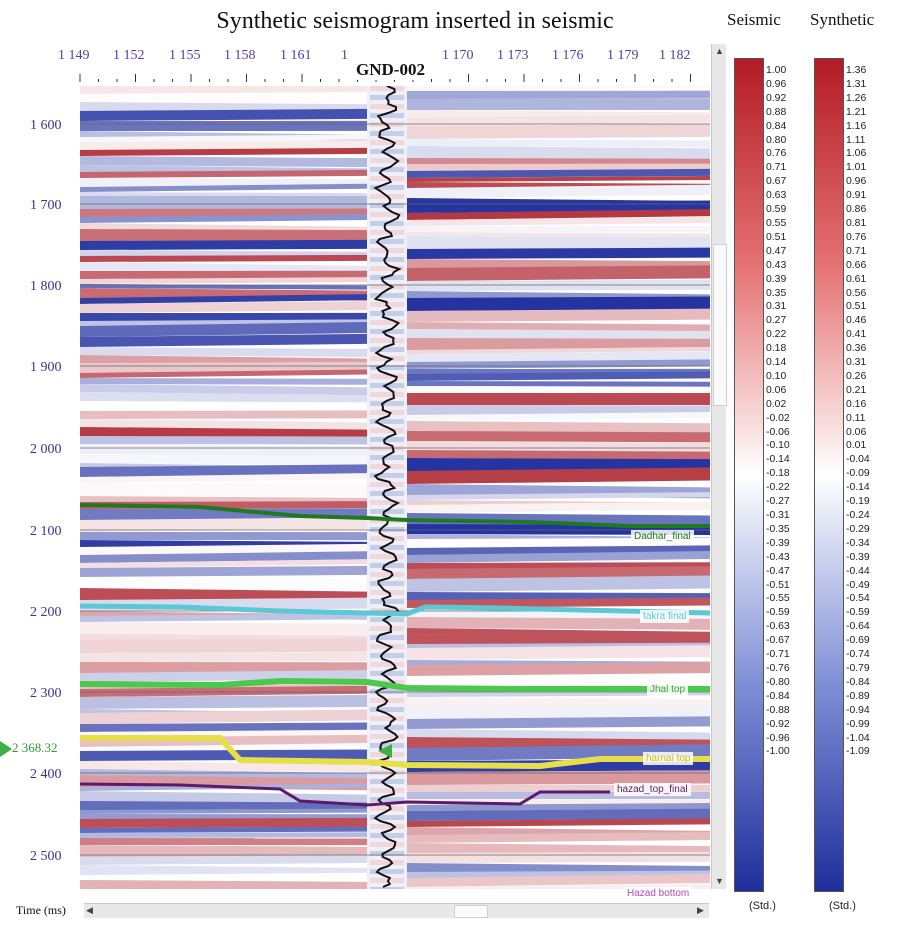  What do you see at coordinates (395, 610) in the screenshot?
I see `horizon-takra-final` at bounding box center [395, 610].